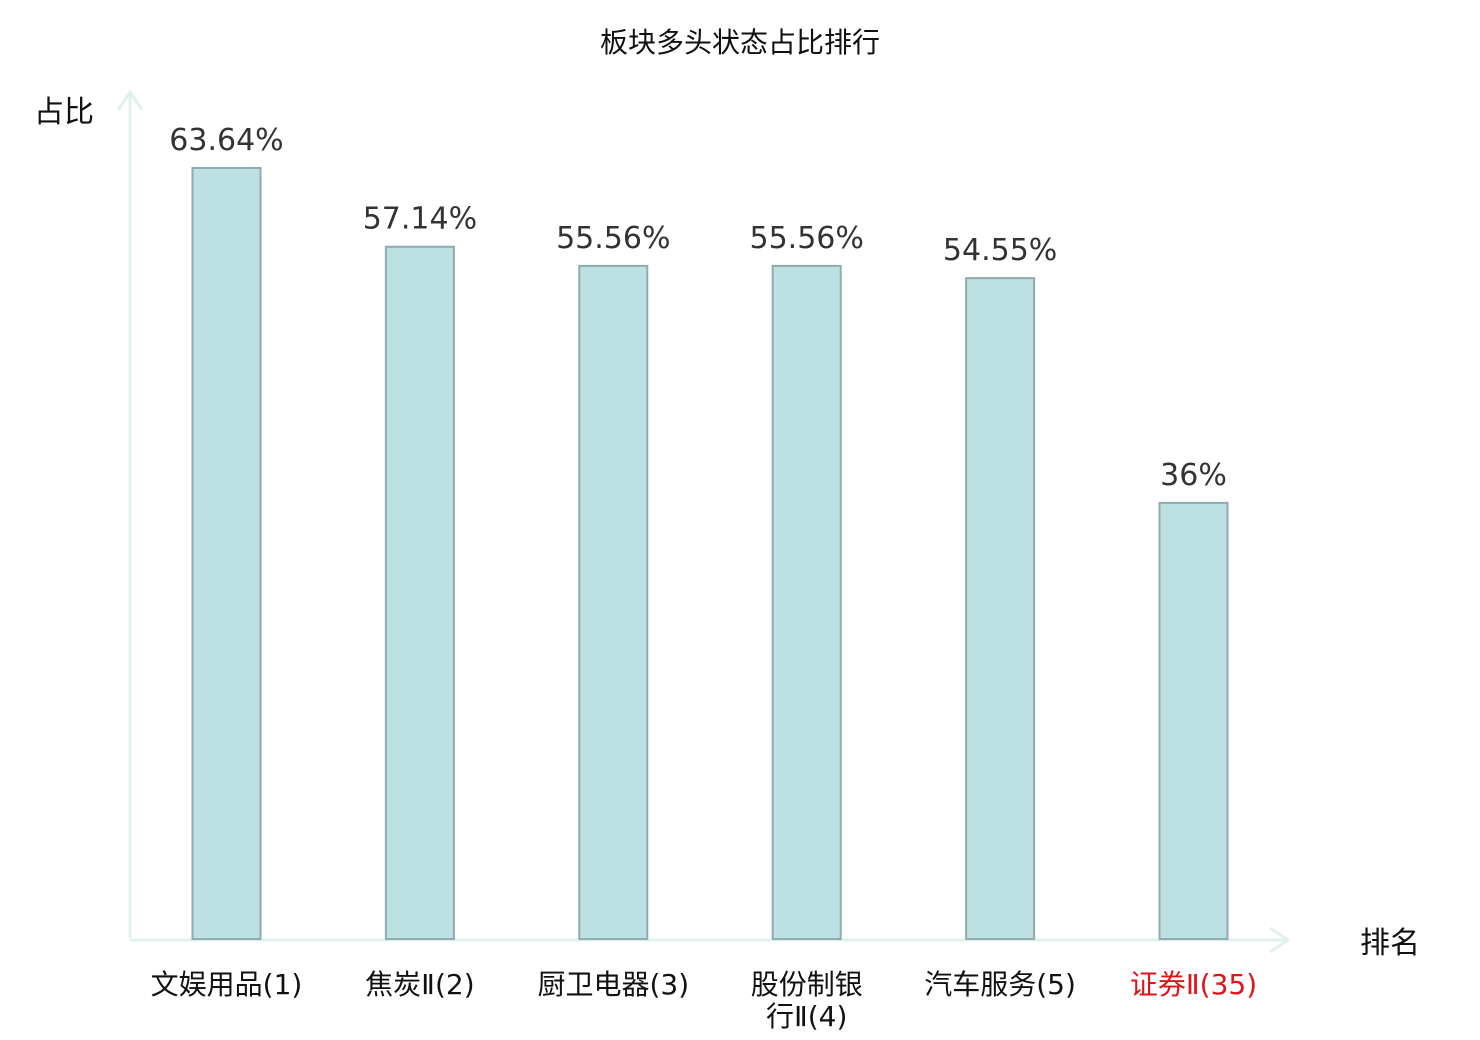  What do you see at coordinates (613, 984) in the screenshot?
I see `category-label-3: 厨卫电器(3)` at bounding box center [613, 984].